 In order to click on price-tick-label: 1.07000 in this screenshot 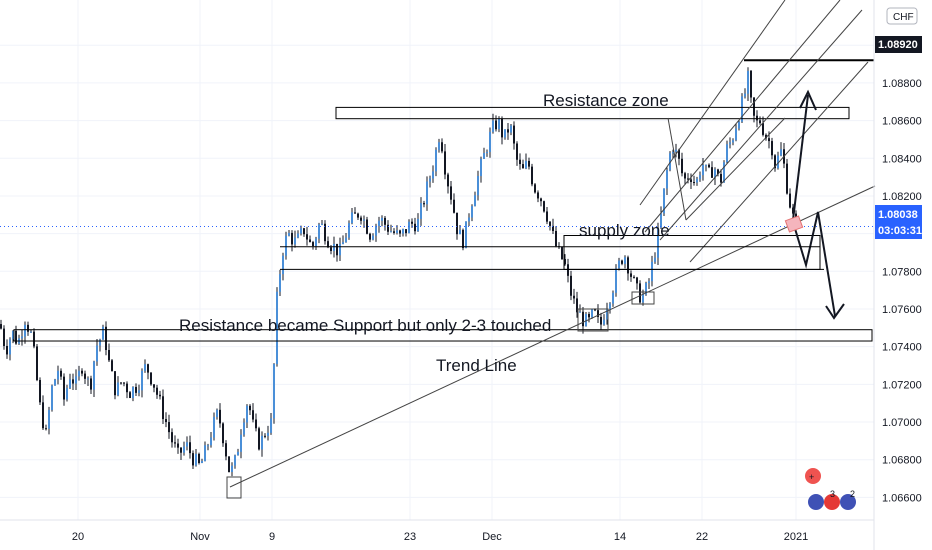, I will do `click(902, 423)`.